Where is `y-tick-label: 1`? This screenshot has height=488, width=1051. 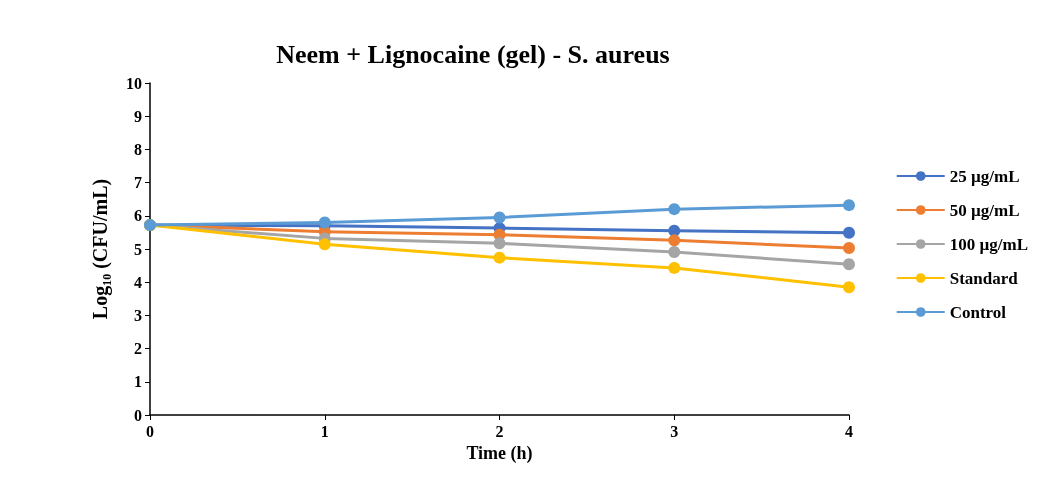 y-tick-label: 1 is located at coordinates (138, 382).